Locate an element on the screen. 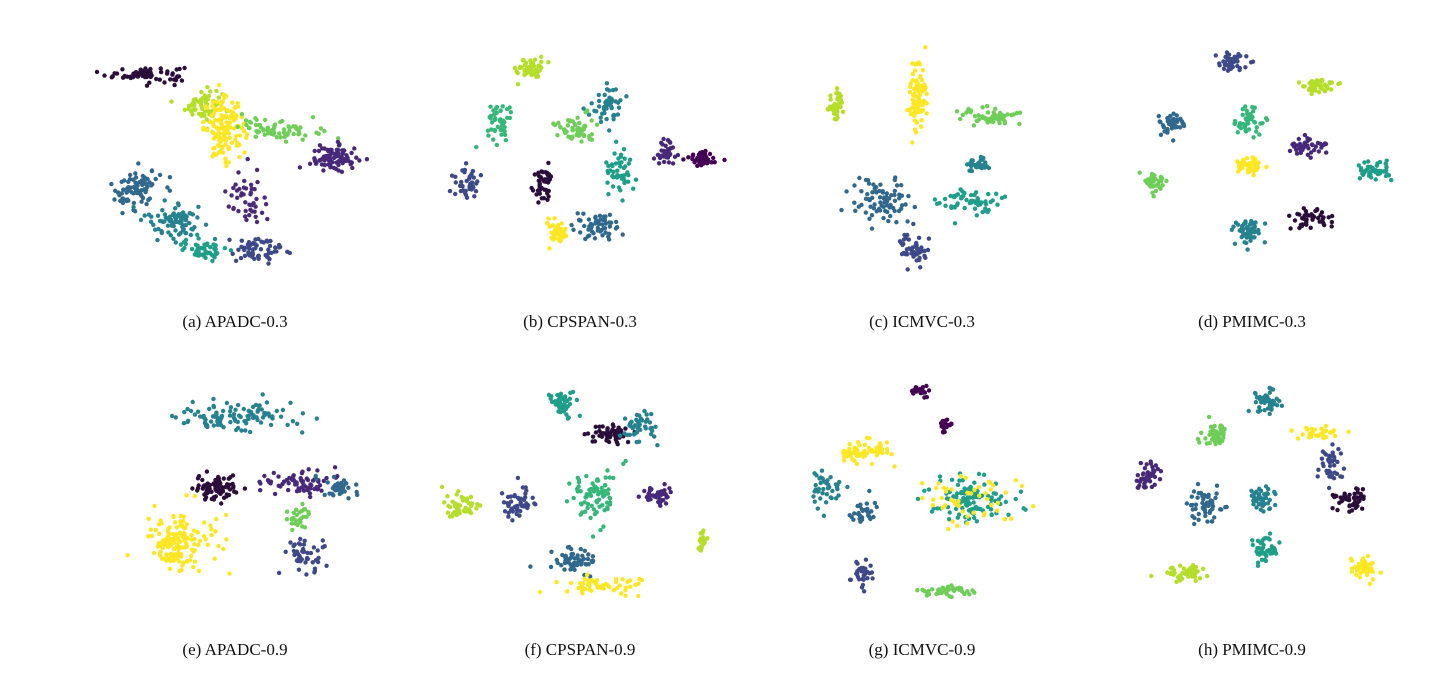  scatter-plot-h is located at coordinates (1258, 486).